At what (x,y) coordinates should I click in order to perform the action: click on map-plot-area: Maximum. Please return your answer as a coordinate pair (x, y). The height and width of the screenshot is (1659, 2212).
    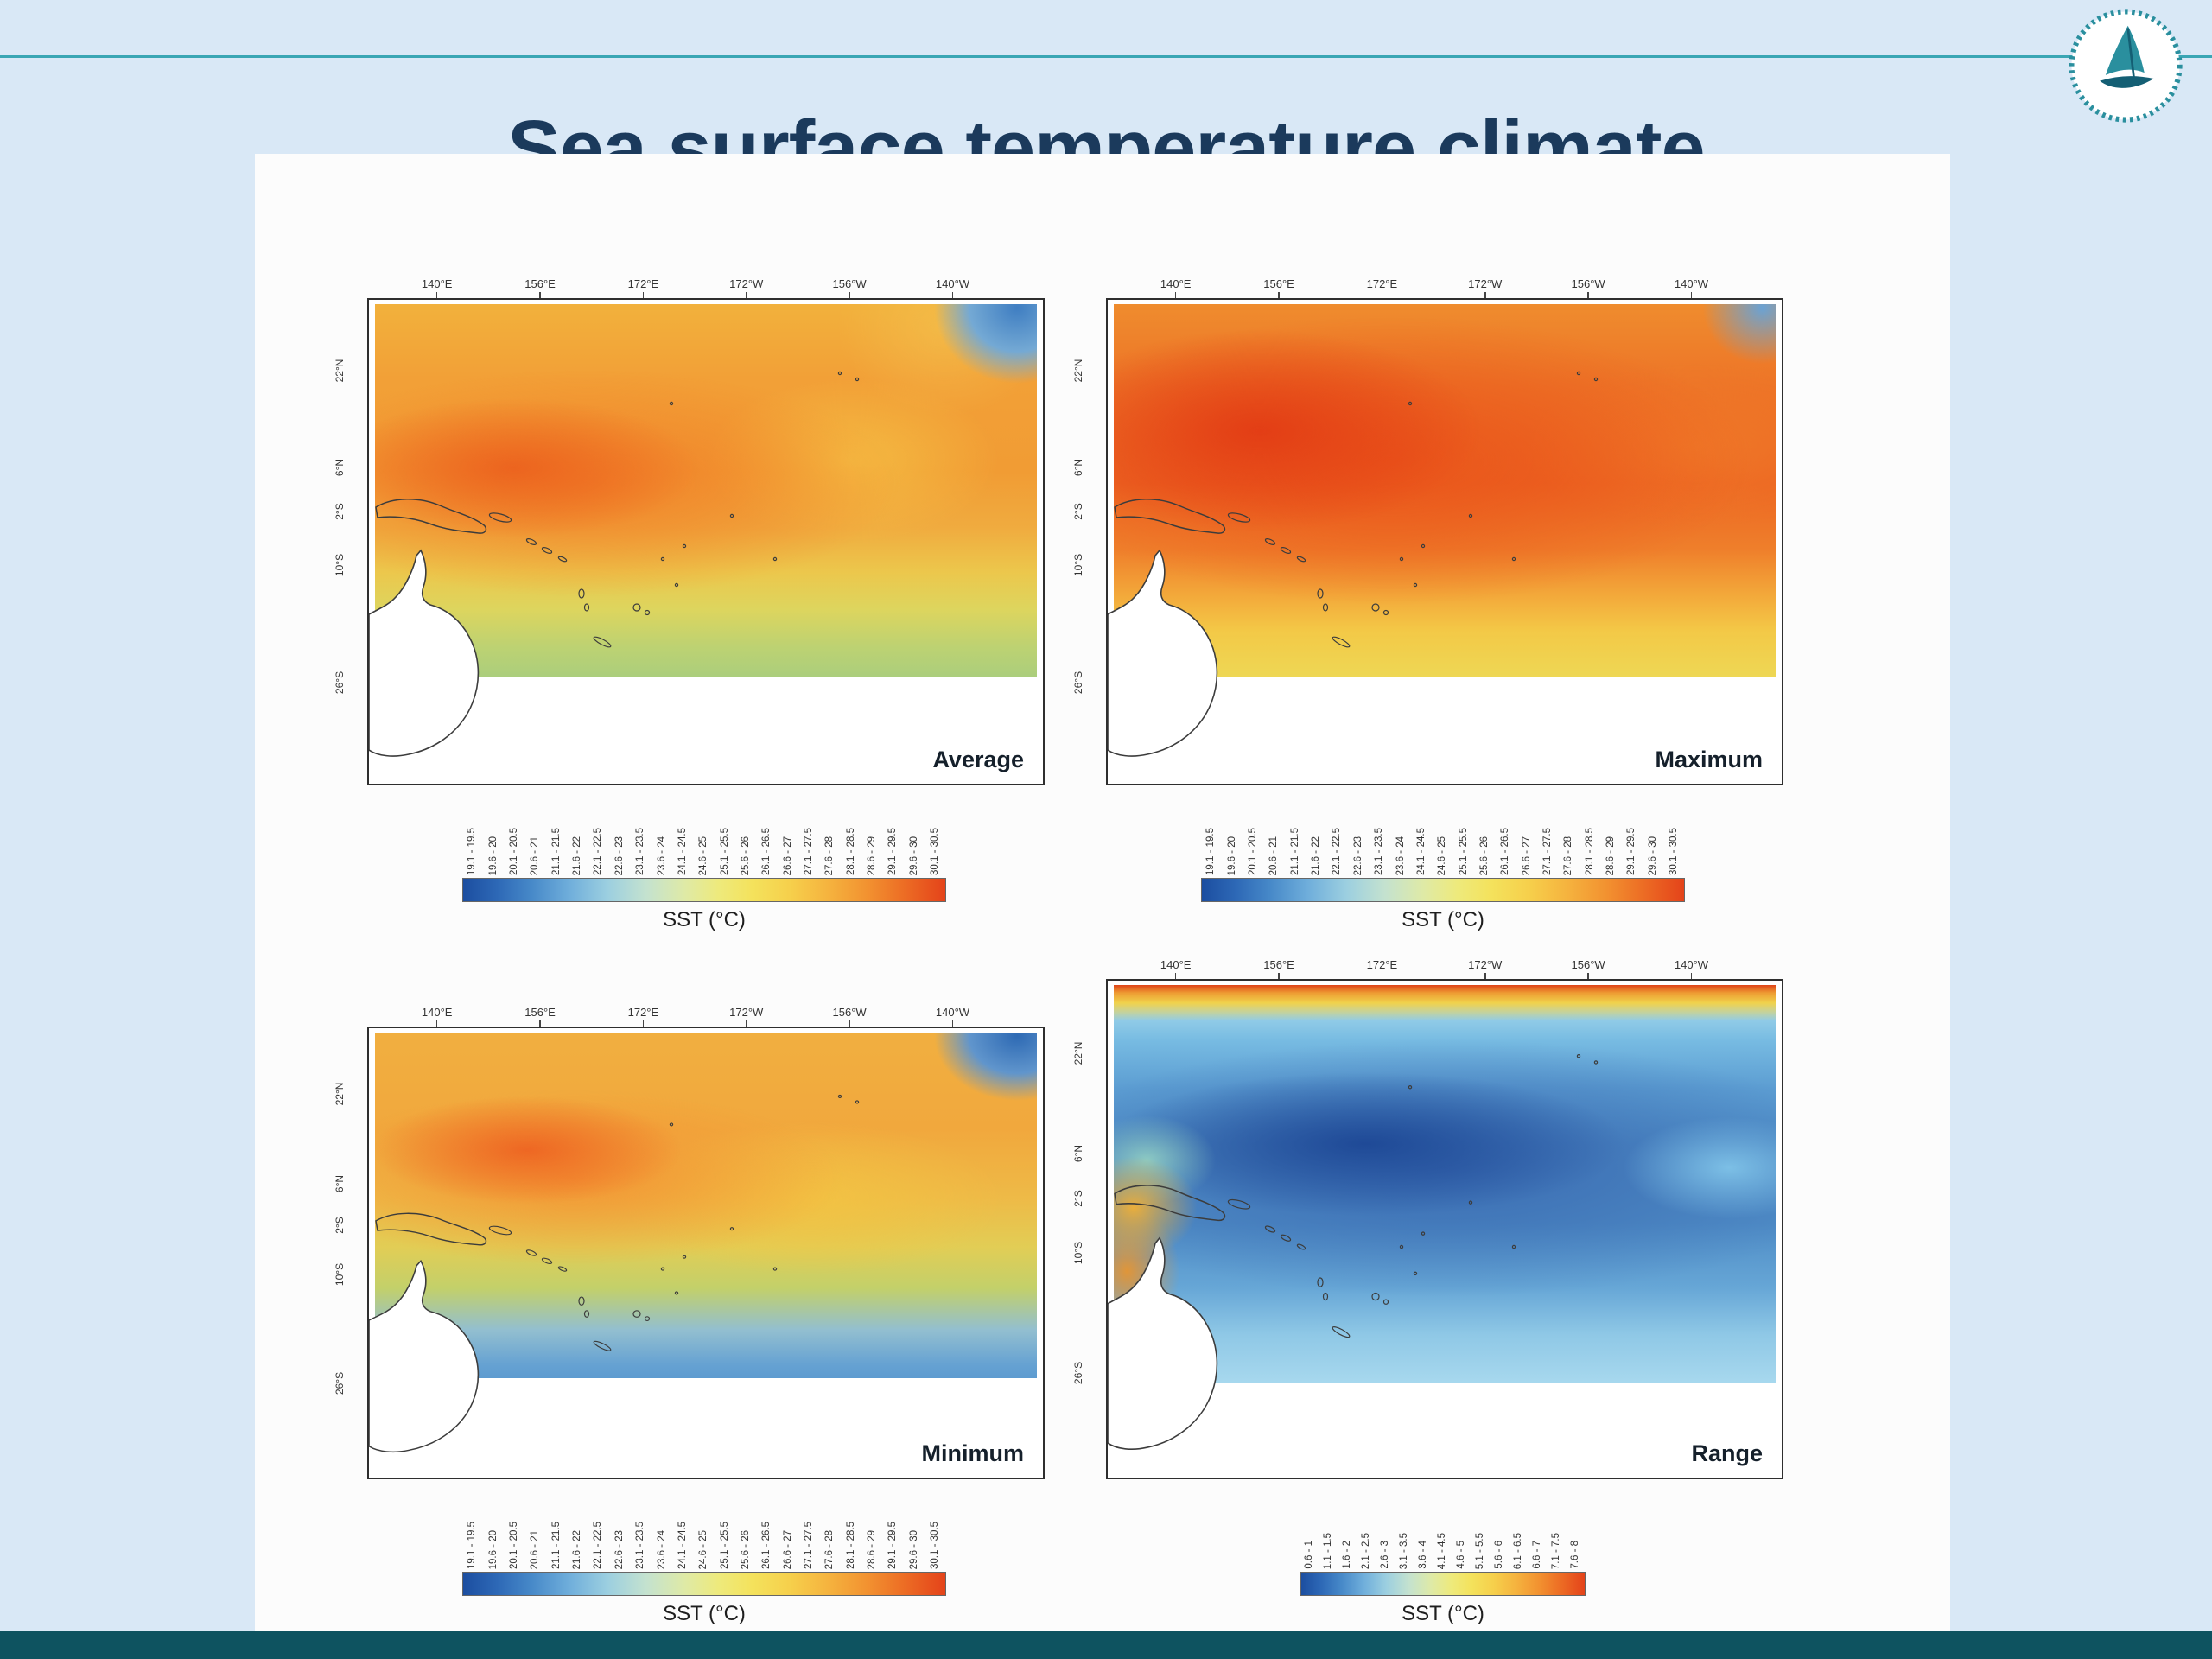
    Looking at the image, I should click on (1444, 541).